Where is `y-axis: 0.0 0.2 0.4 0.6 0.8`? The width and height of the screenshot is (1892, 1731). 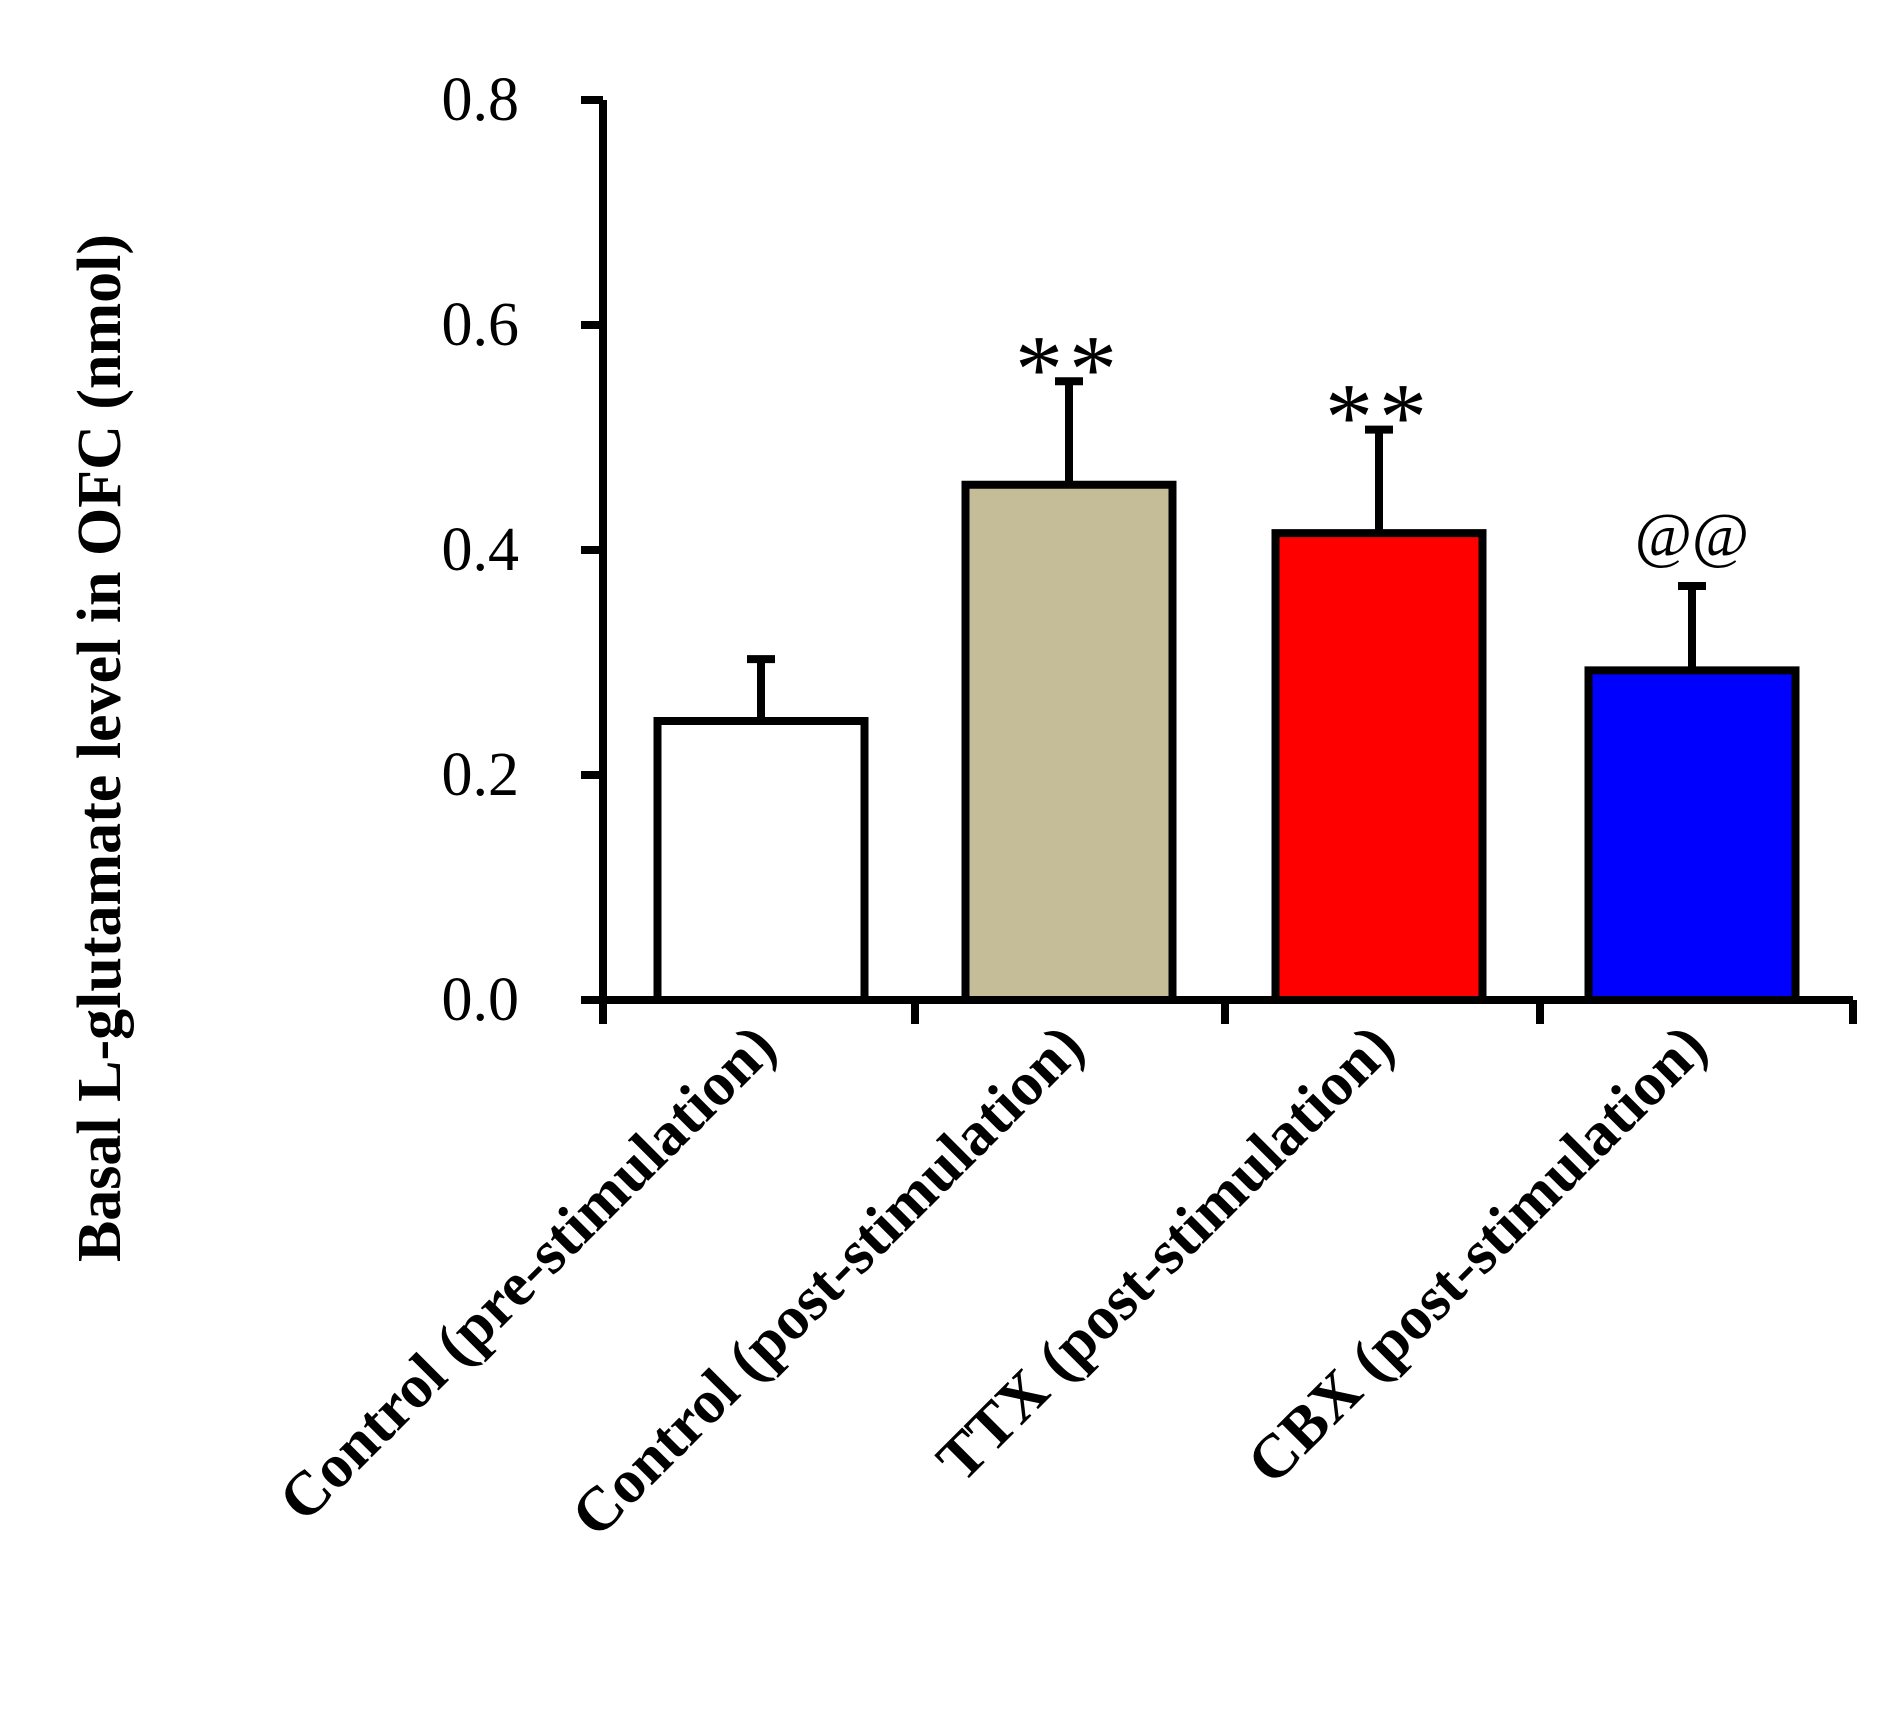
y-axis: 0.0 0.2 0.4 0.6 0.8 is located at coordinates (524, 550).